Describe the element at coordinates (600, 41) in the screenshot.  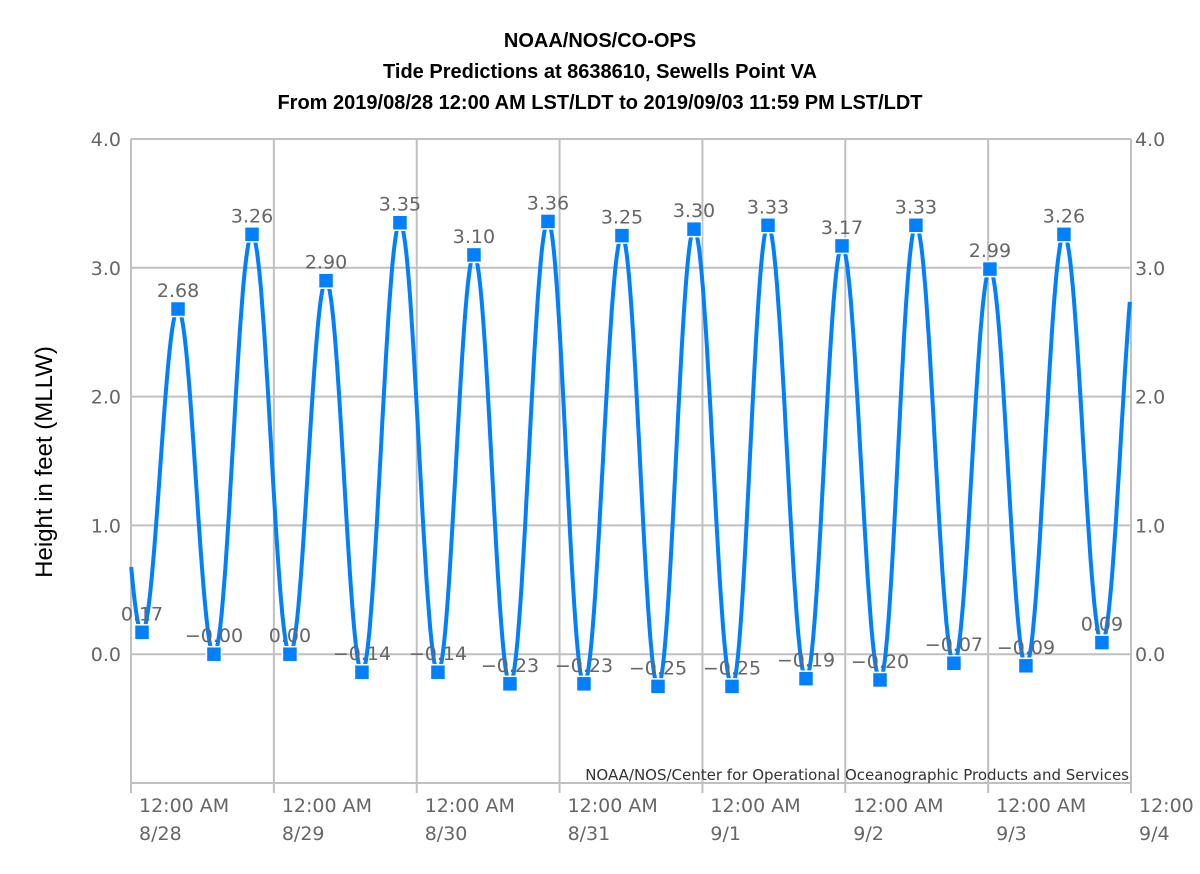
I see `chart-title-line-1: NOAA/NOS/CO-OPS` at that location.